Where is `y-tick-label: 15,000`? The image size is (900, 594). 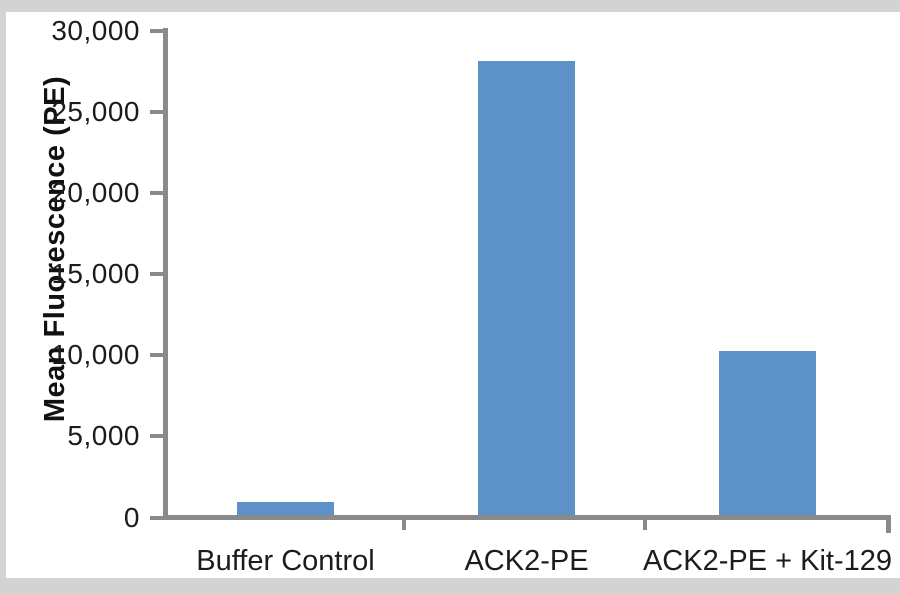 y-tick-label: 15,000 is located at coordinates (95, 274).